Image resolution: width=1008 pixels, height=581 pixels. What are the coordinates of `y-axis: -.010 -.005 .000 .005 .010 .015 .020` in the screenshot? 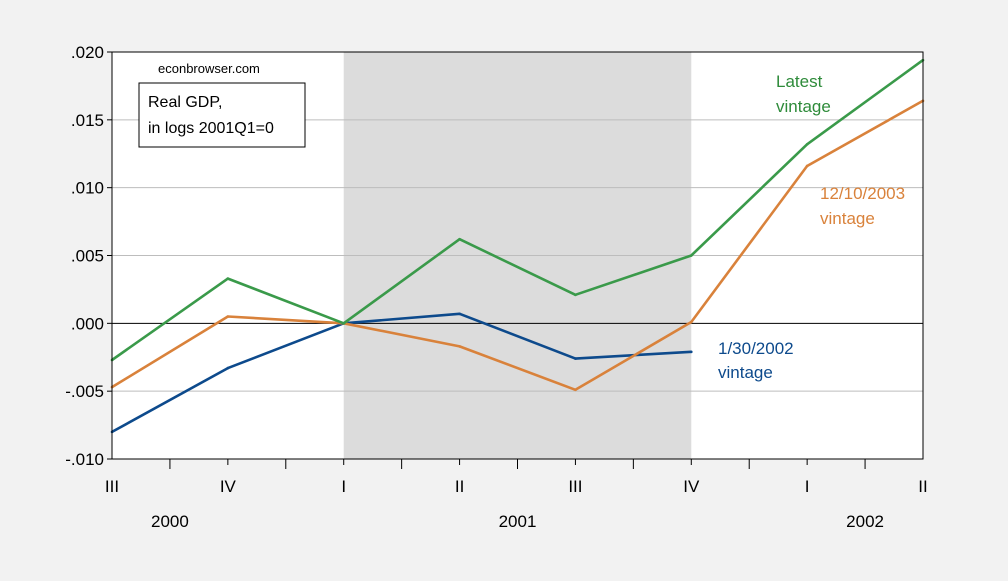 It's located at (88, 256).